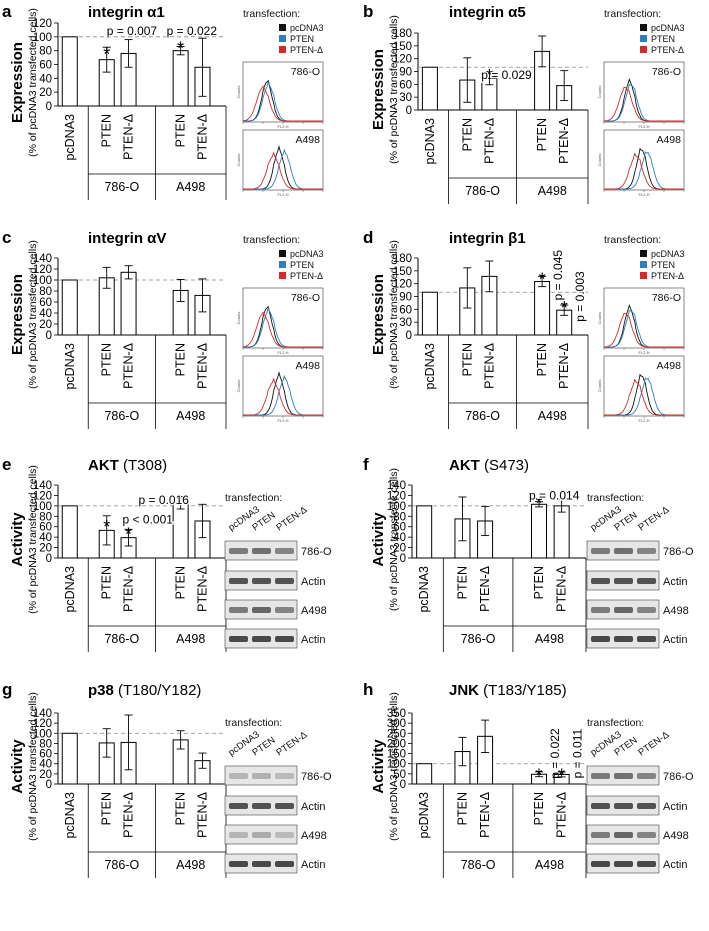 The image size is (709, 931). Describe the element at coordinates (307, 140) in the screenshot. I see `histogram-cell-label: A498` at that location.